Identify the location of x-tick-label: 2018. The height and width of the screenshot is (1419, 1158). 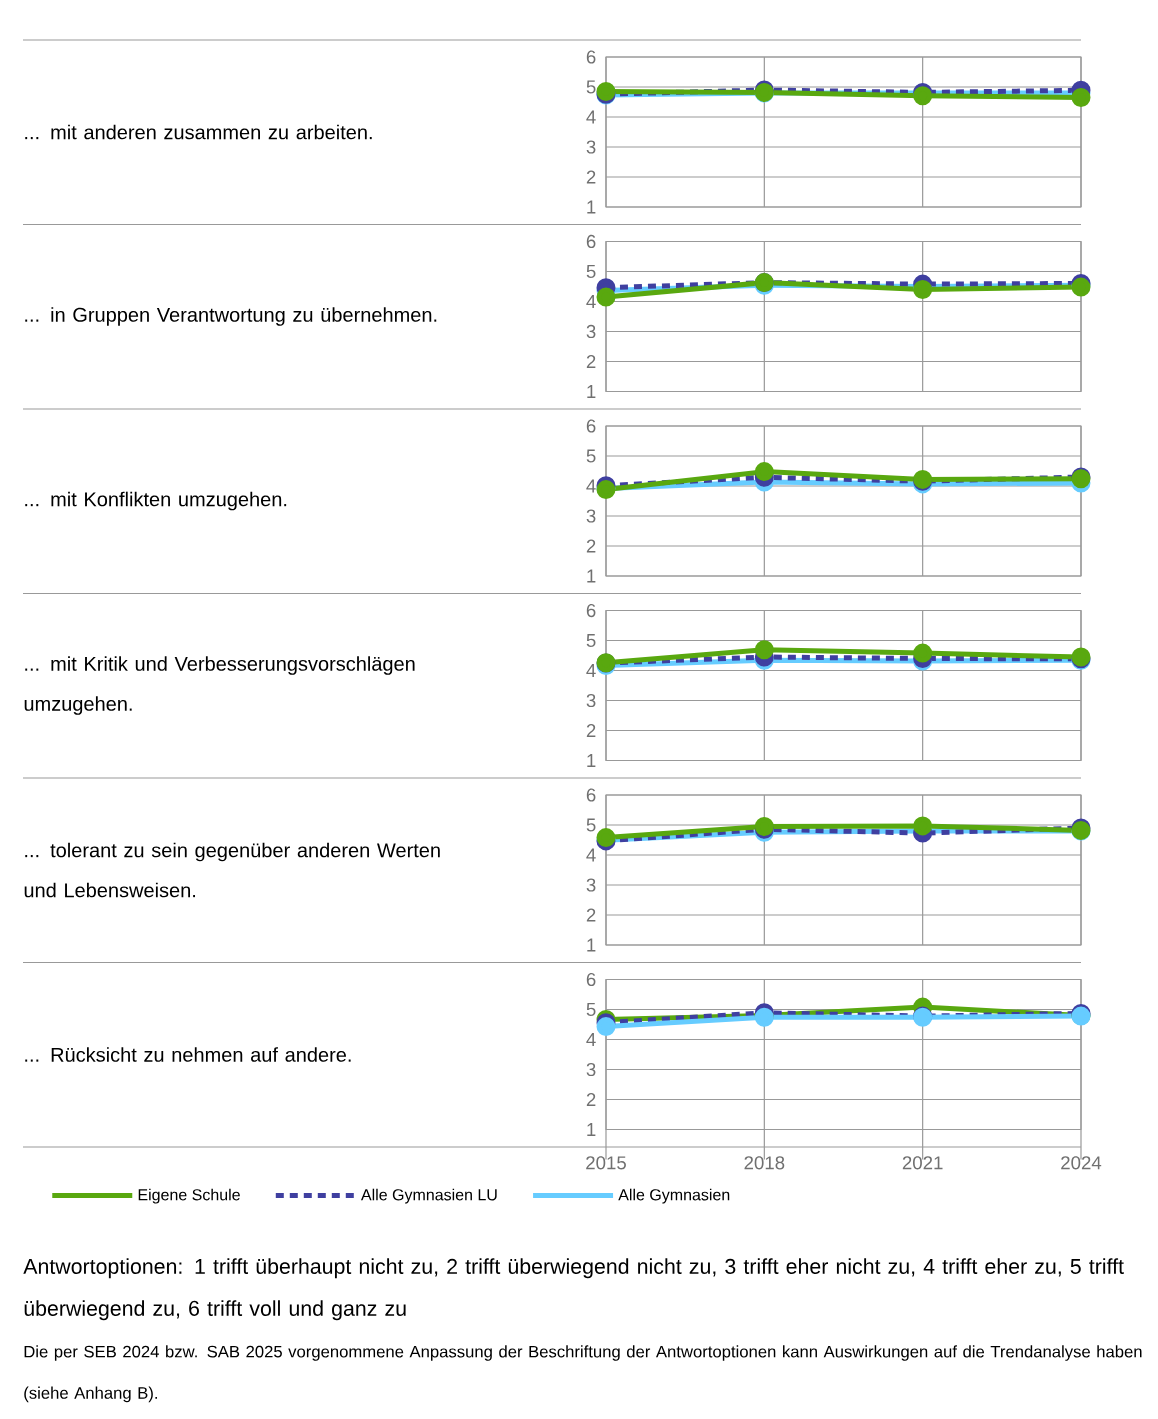
(764, 1163).